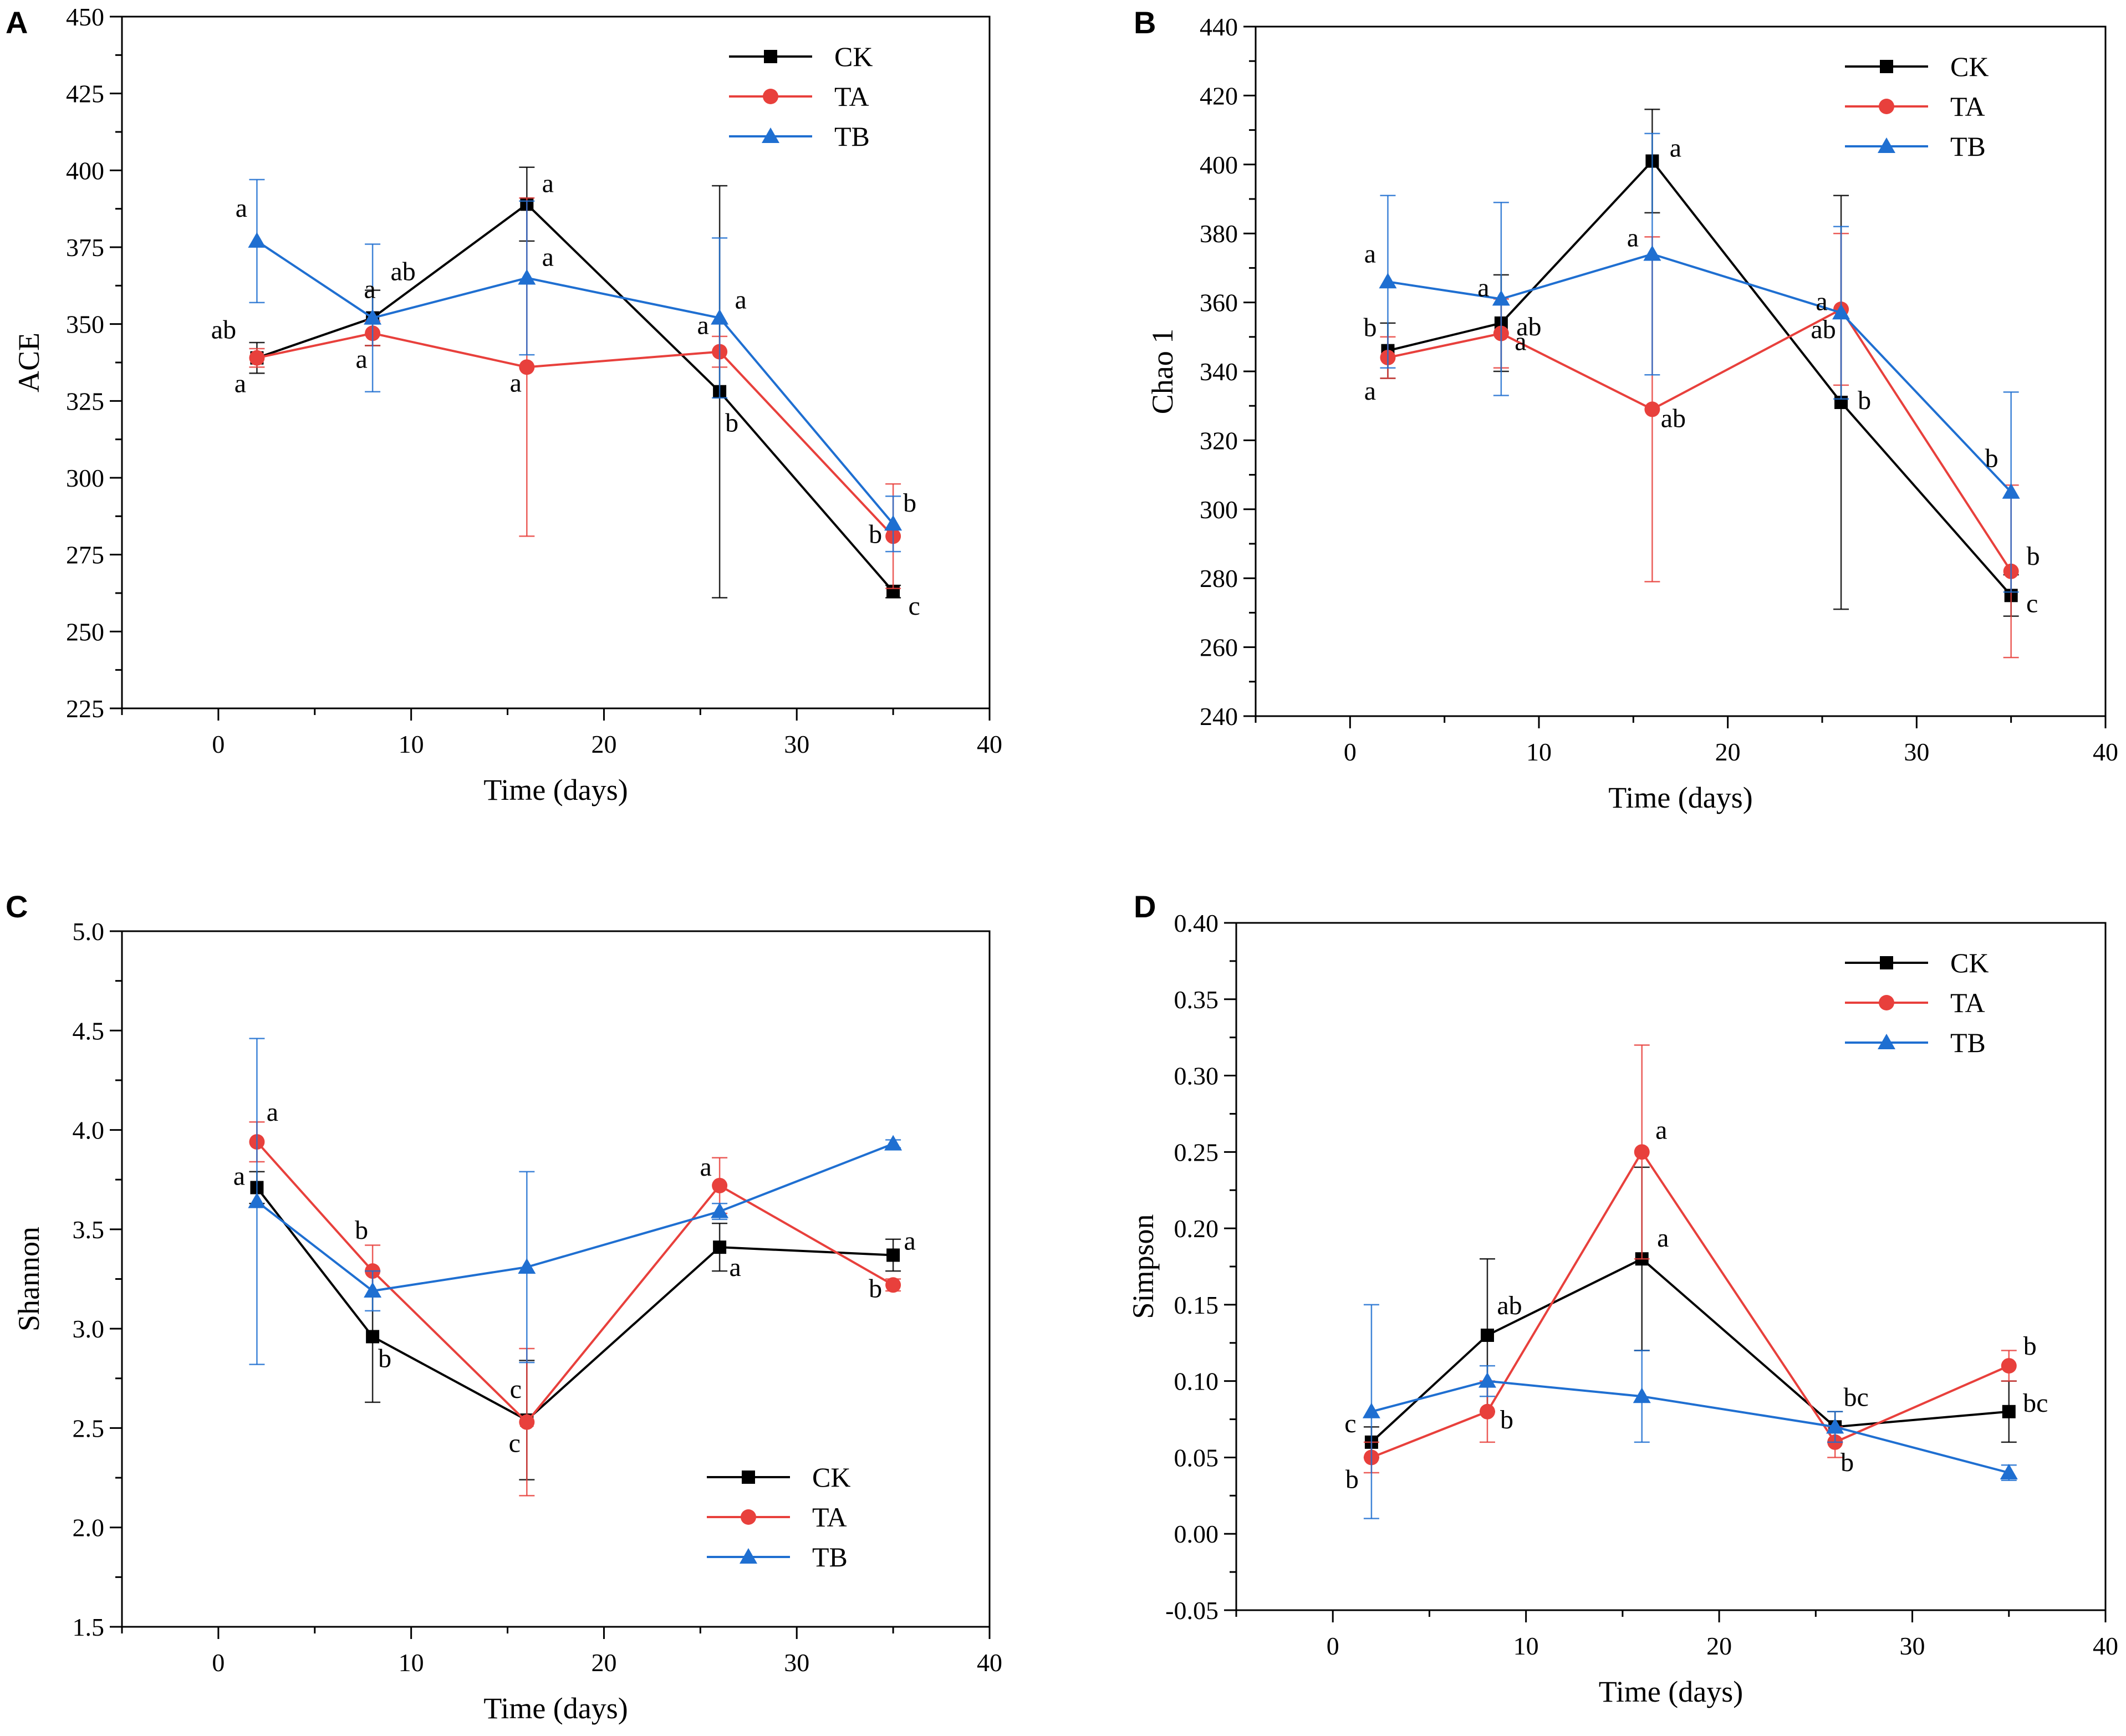  Describe the element at coordinates (1967, 1002) in the screenshot. I see `legend-label: TA` at that location.